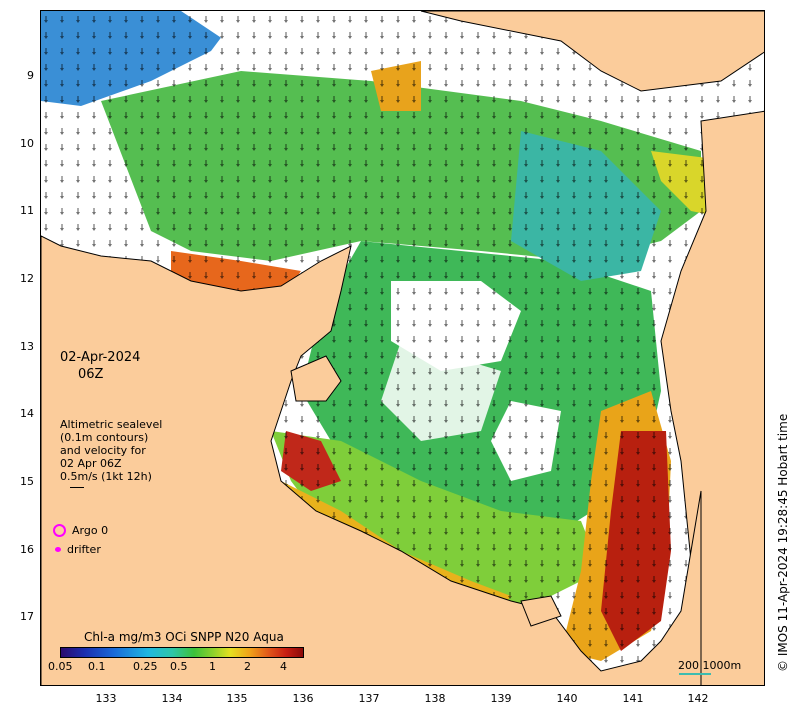 This screenshot has width=792, height=716. What do you see at coordinates (90, 530) in the screenshot?
I see `argo-label: Argo 0` at bounding box center [90, 530].